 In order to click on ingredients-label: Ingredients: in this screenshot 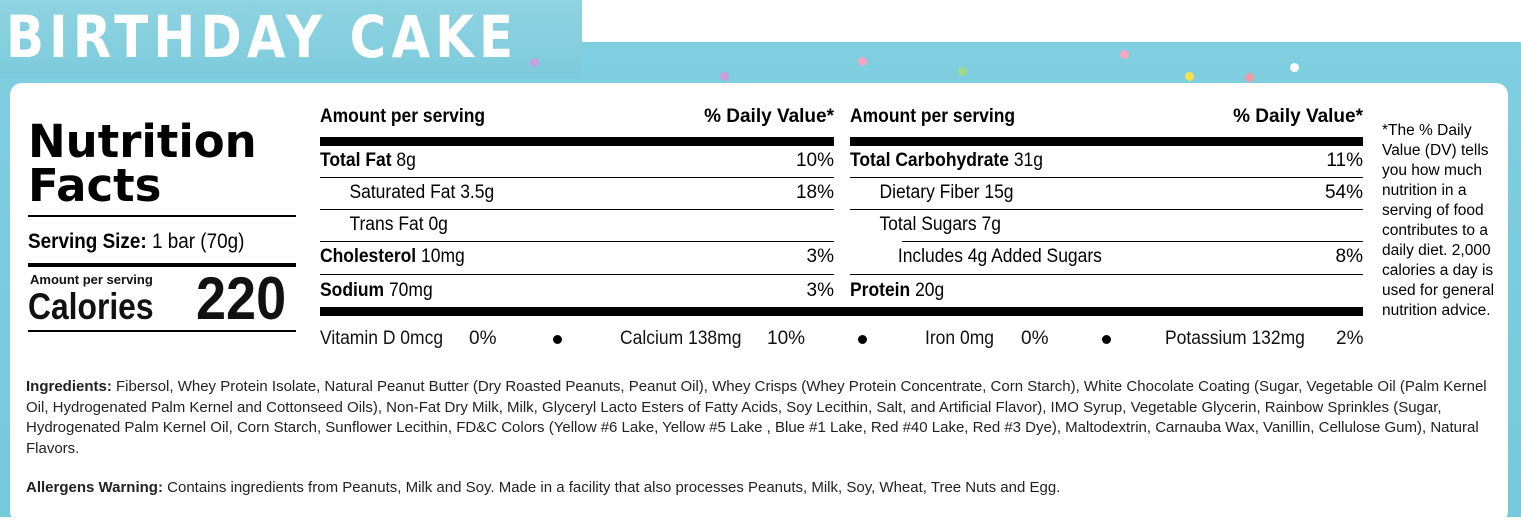, I will do `click(69, 386)`.